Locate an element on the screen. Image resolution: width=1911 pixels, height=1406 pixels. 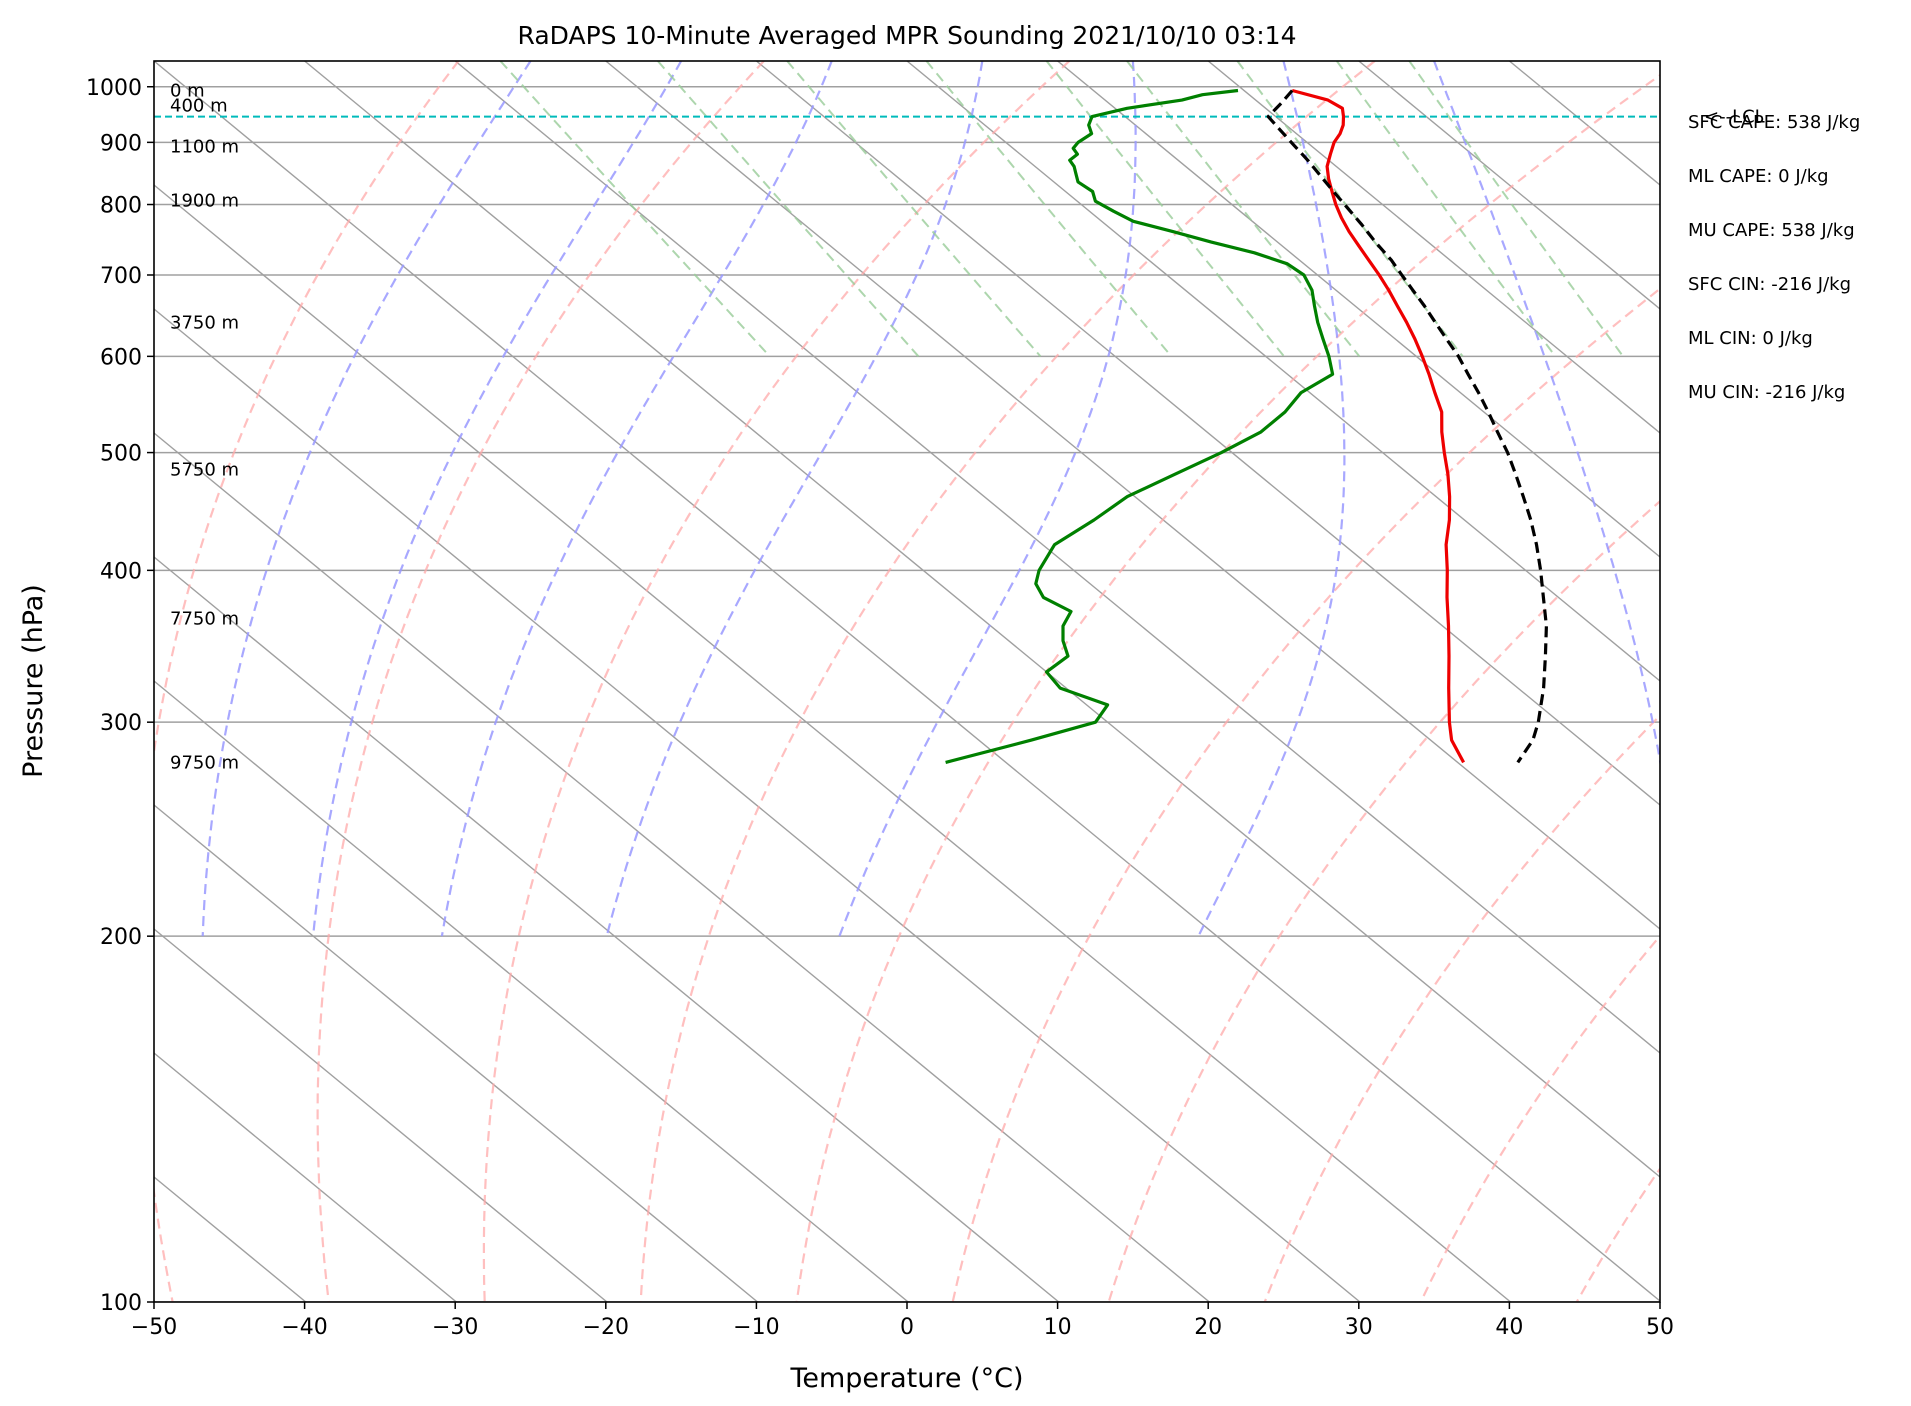
y-tick-label: 200 is located at coordinates (121, 937).